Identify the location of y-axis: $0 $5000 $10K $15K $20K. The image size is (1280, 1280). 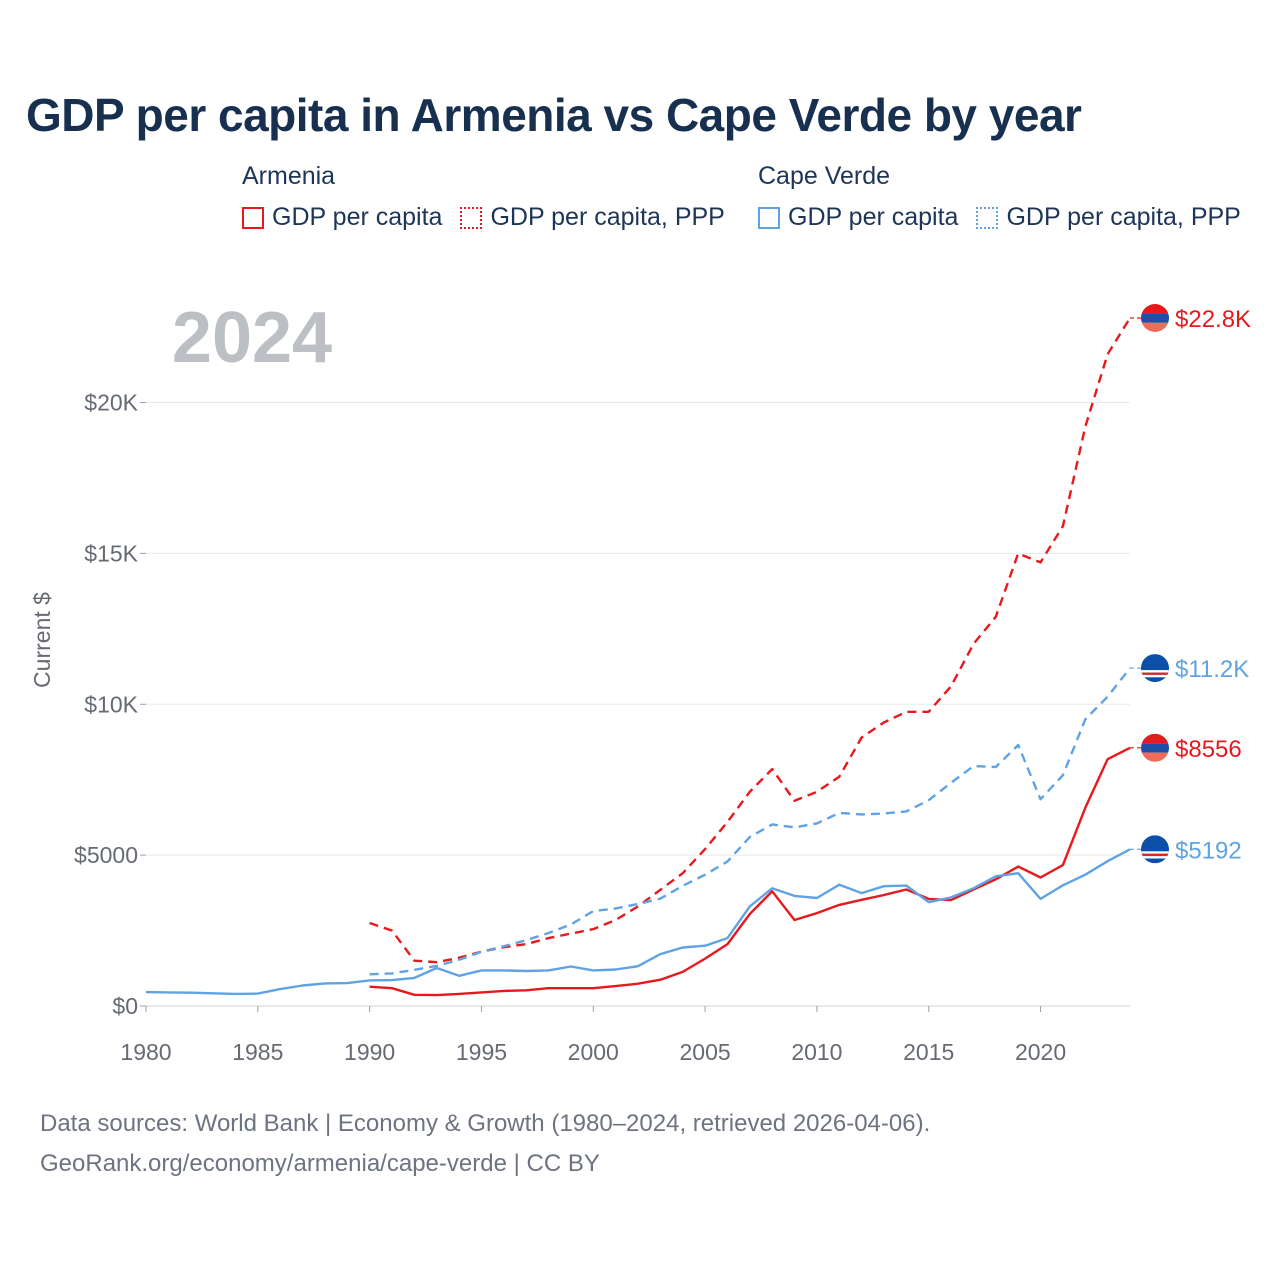
(110, 704).